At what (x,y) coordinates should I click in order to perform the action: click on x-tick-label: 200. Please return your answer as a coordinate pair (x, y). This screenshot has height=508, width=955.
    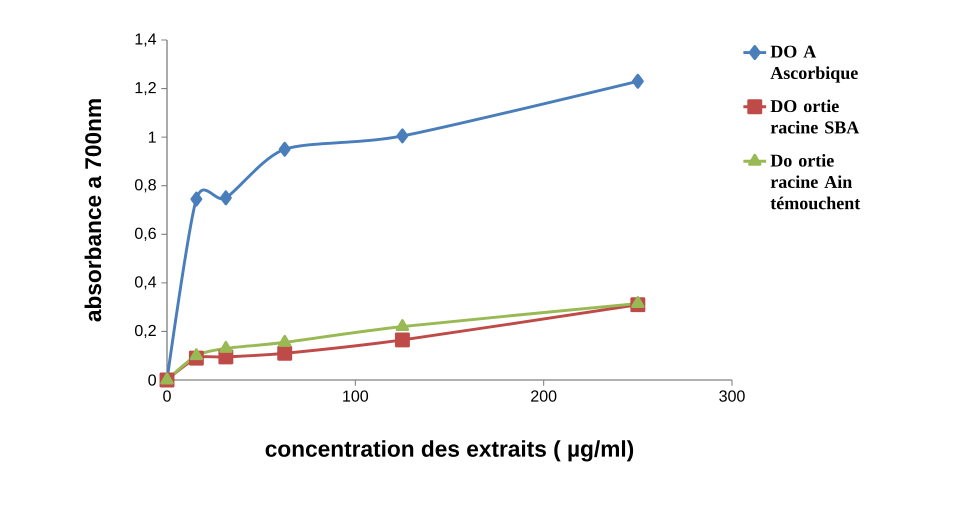
    Looking at the image, I should click on (543, 396).